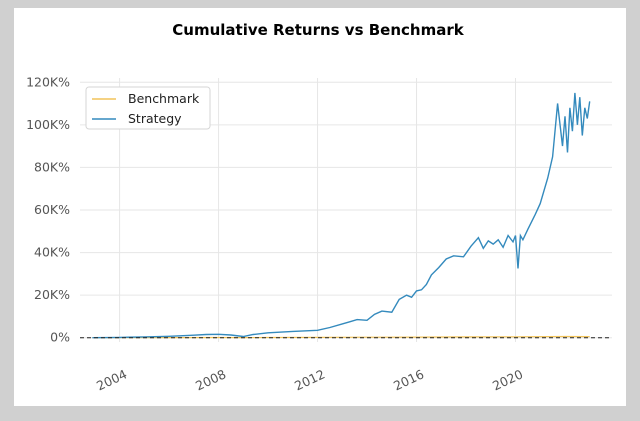  What do you see at coordinates (111, 379) in the screenshot?
I see `x-tick-label: 2004` at bounding box center [111, 379].